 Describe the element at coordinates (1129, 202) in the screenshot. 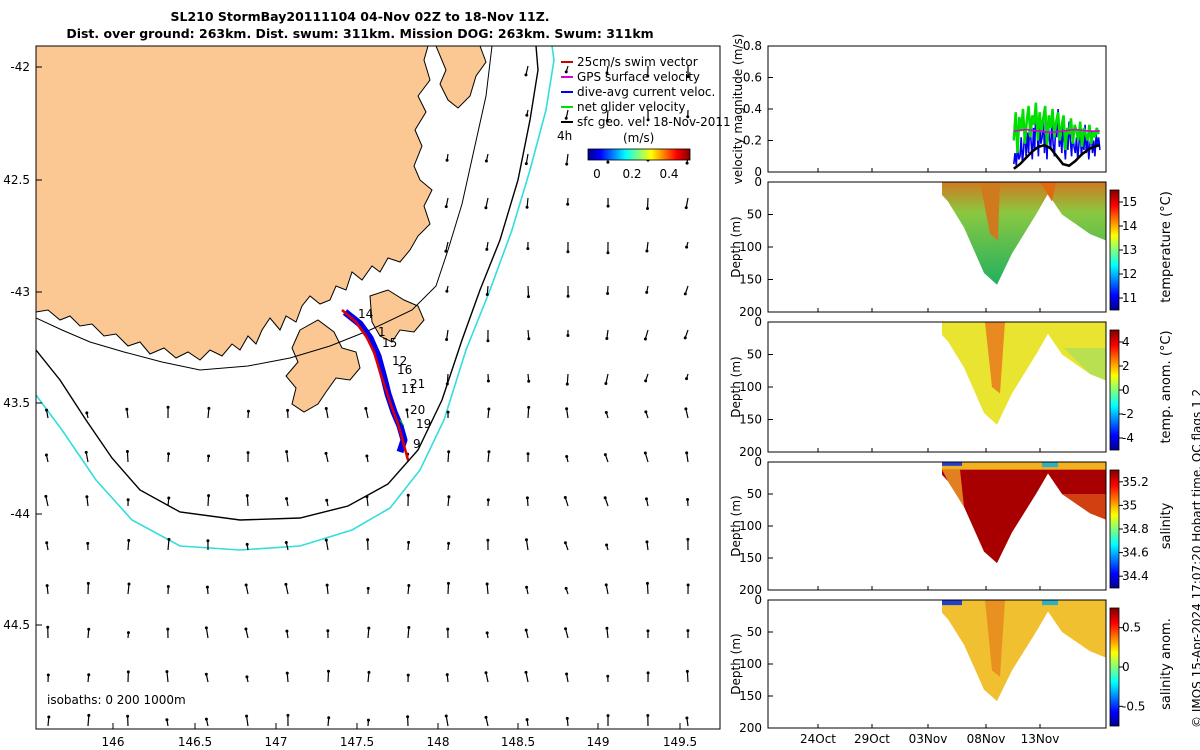

I see `colorbar-tick-label: 15` at that location.